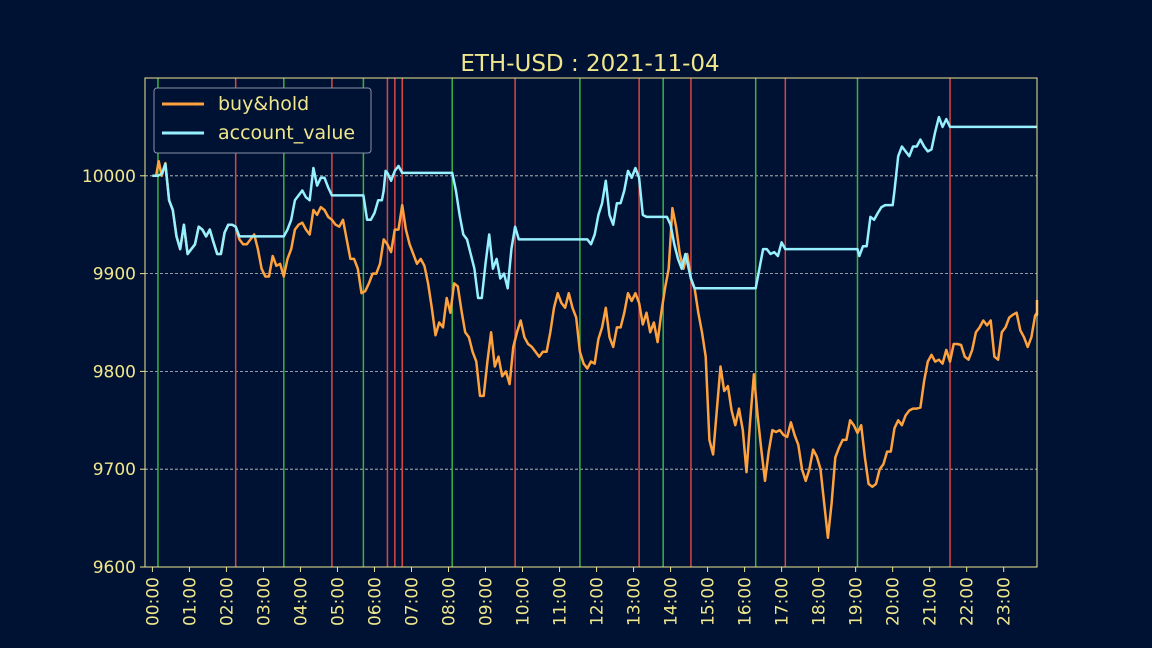  What do you see at coordinates (894, 601) in the screenshot?
I see `x-tick-label: 20:00` at bounding box center [894, 601].